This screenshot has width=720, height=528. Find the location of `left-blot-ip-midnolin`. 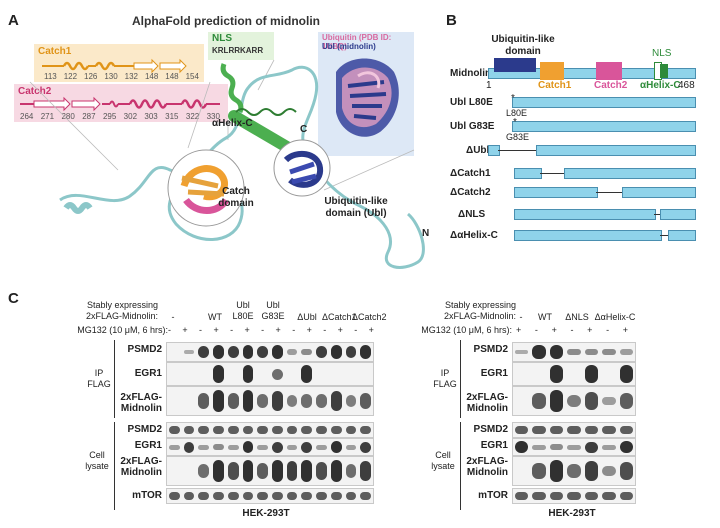

left-blot-ip-midnolin is located at coordinates (270, 401).